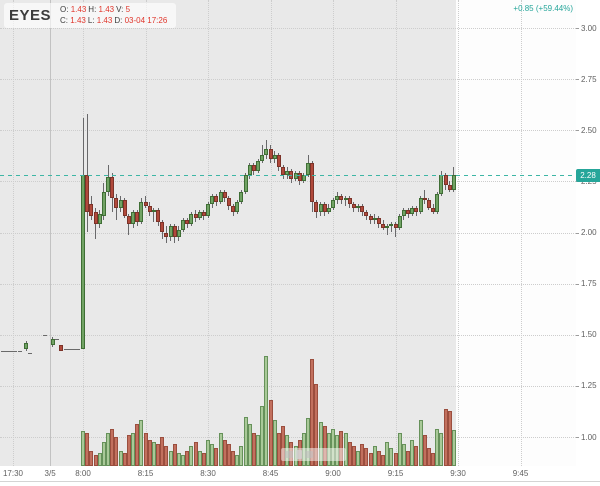  Describe the element at coordinates (50, 473) in the screenshot. I see `time-tick-label: 3/5` at that location.